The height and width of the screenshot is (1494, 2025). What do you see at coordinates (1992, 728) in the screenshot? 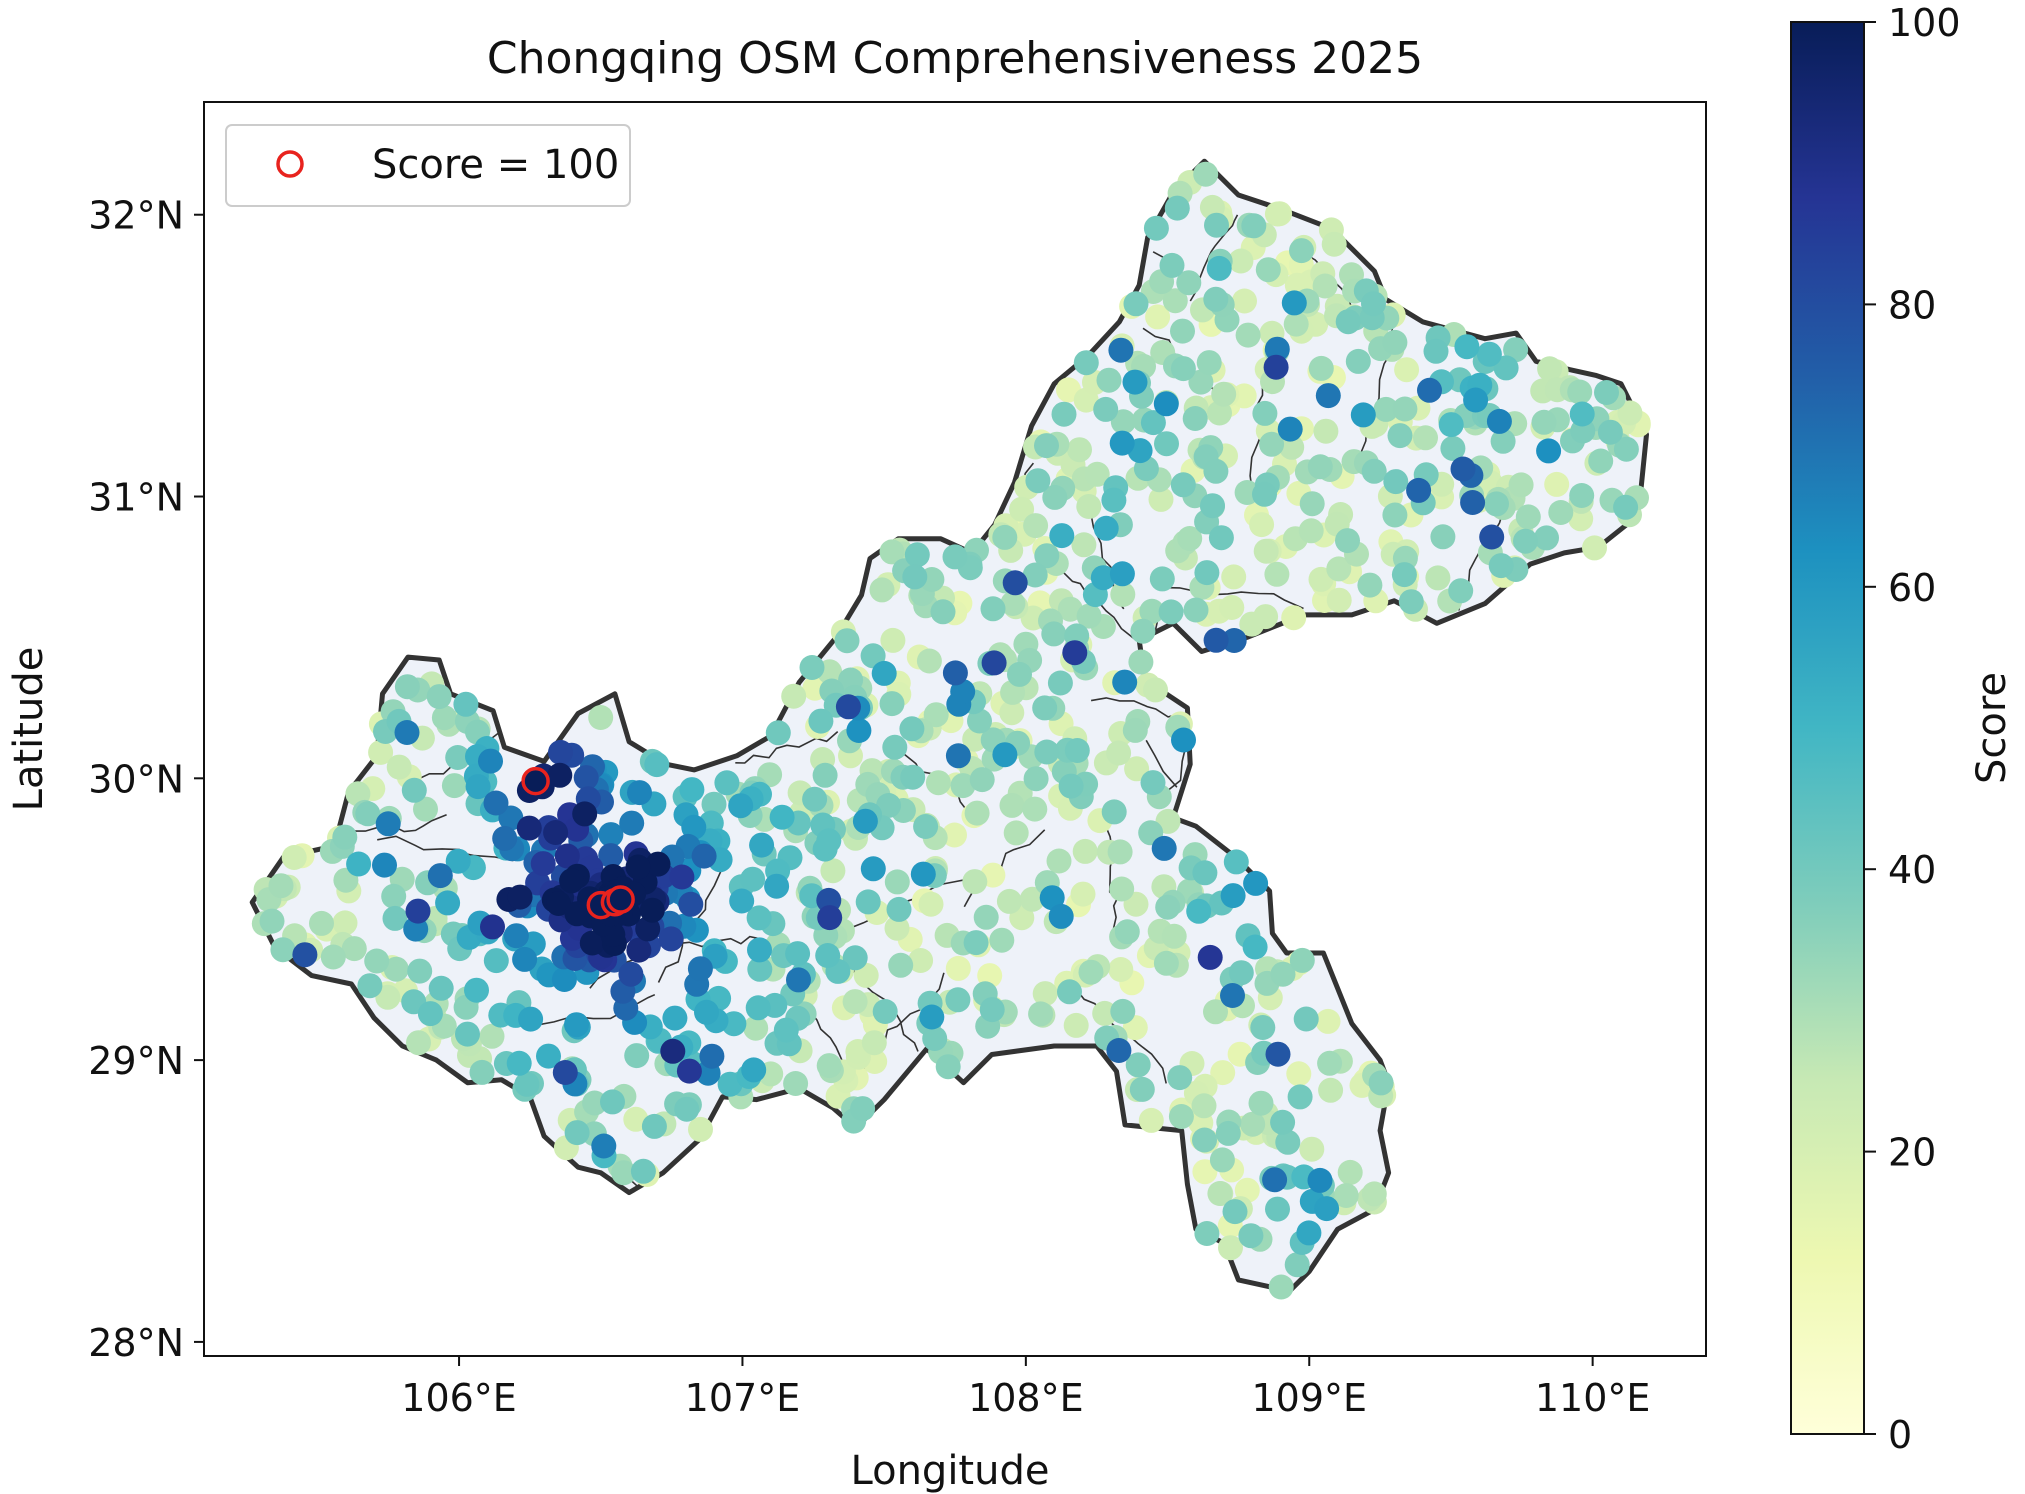
I see `colorbar-label: Score` at bounding box center [1992, 728].